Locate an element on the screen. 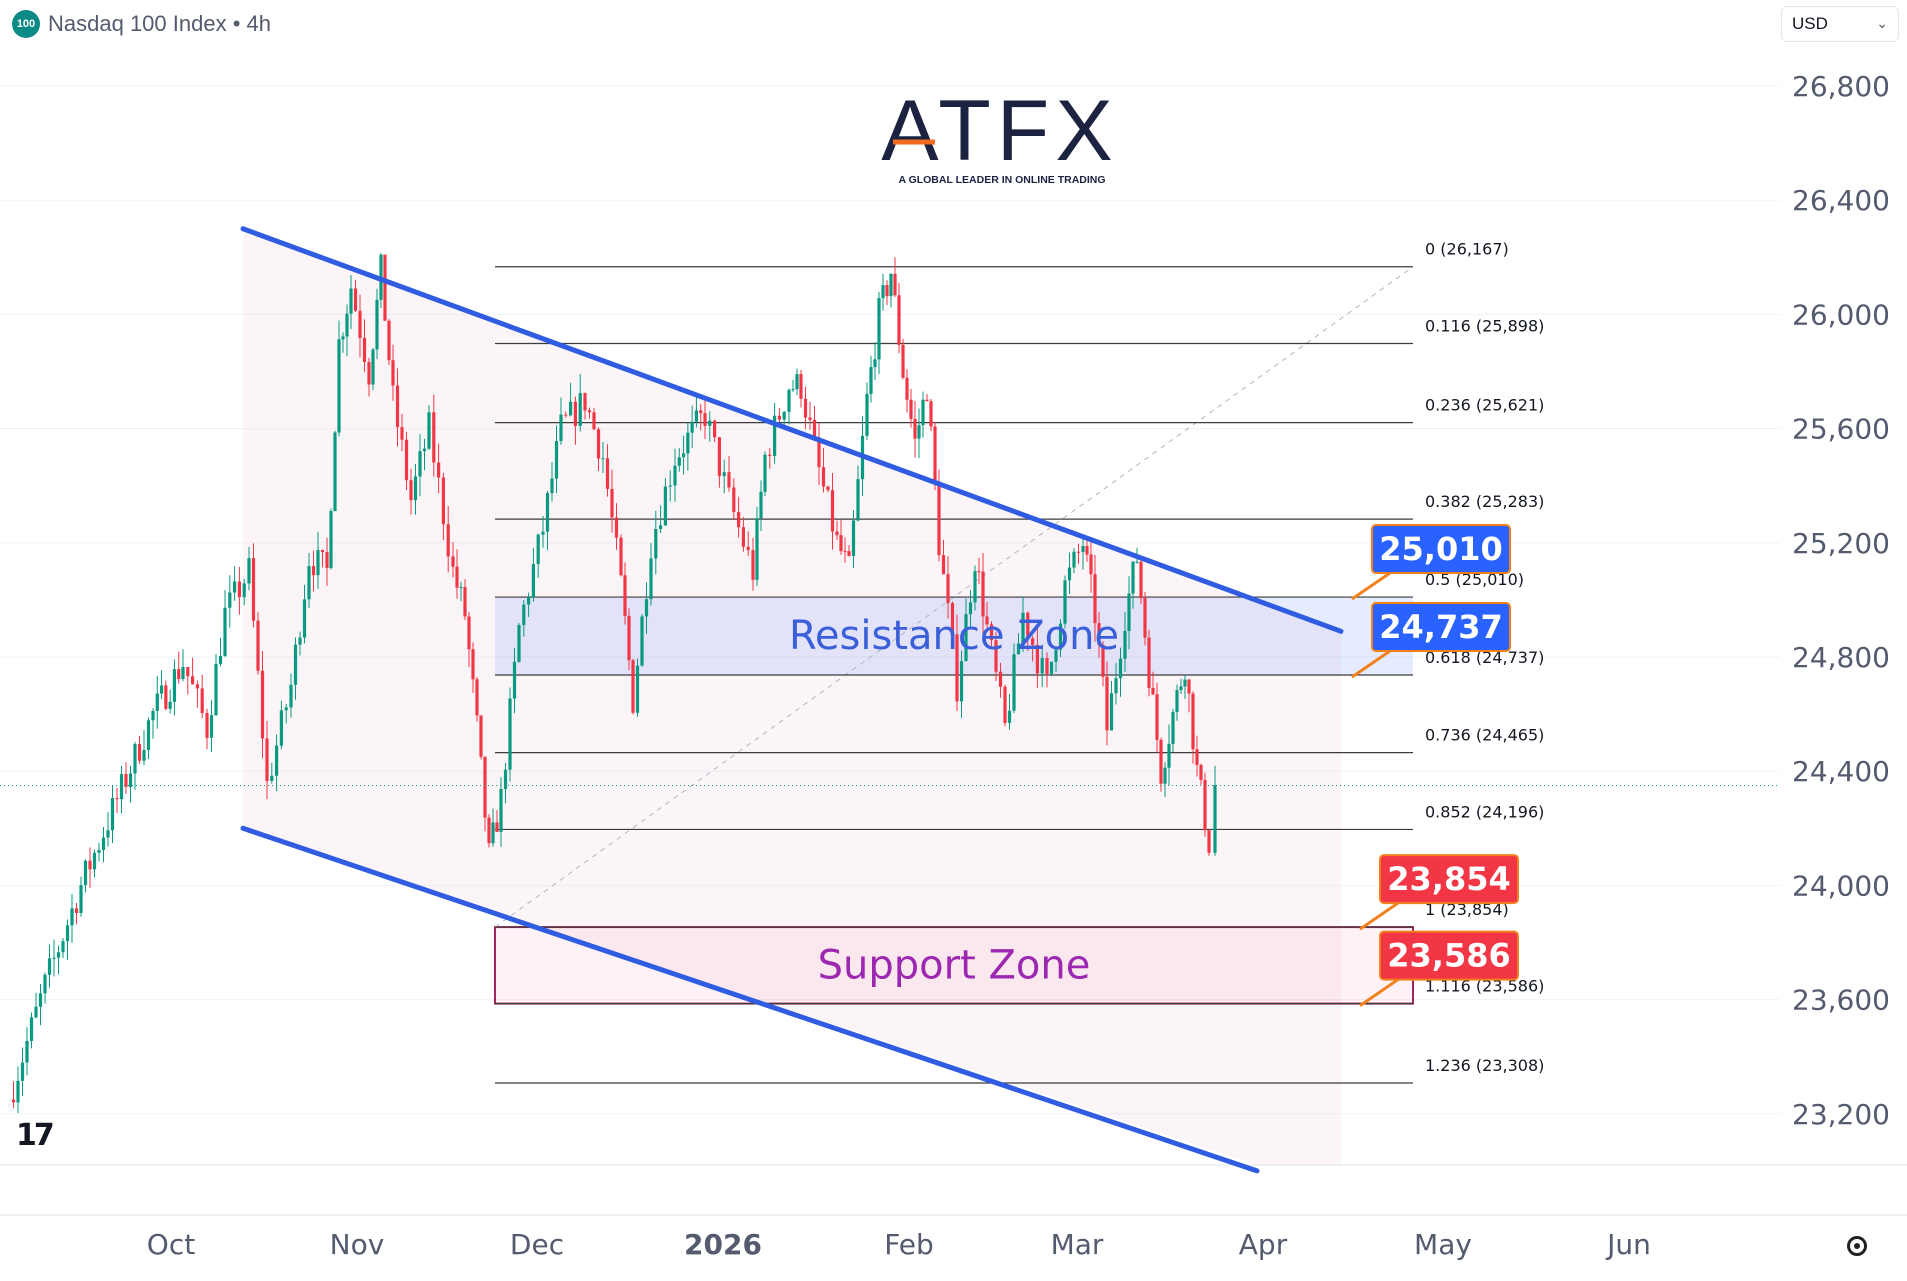 The image size is (1907, 1281). x-tick-label: May is located at coordinates (1443, 1244).